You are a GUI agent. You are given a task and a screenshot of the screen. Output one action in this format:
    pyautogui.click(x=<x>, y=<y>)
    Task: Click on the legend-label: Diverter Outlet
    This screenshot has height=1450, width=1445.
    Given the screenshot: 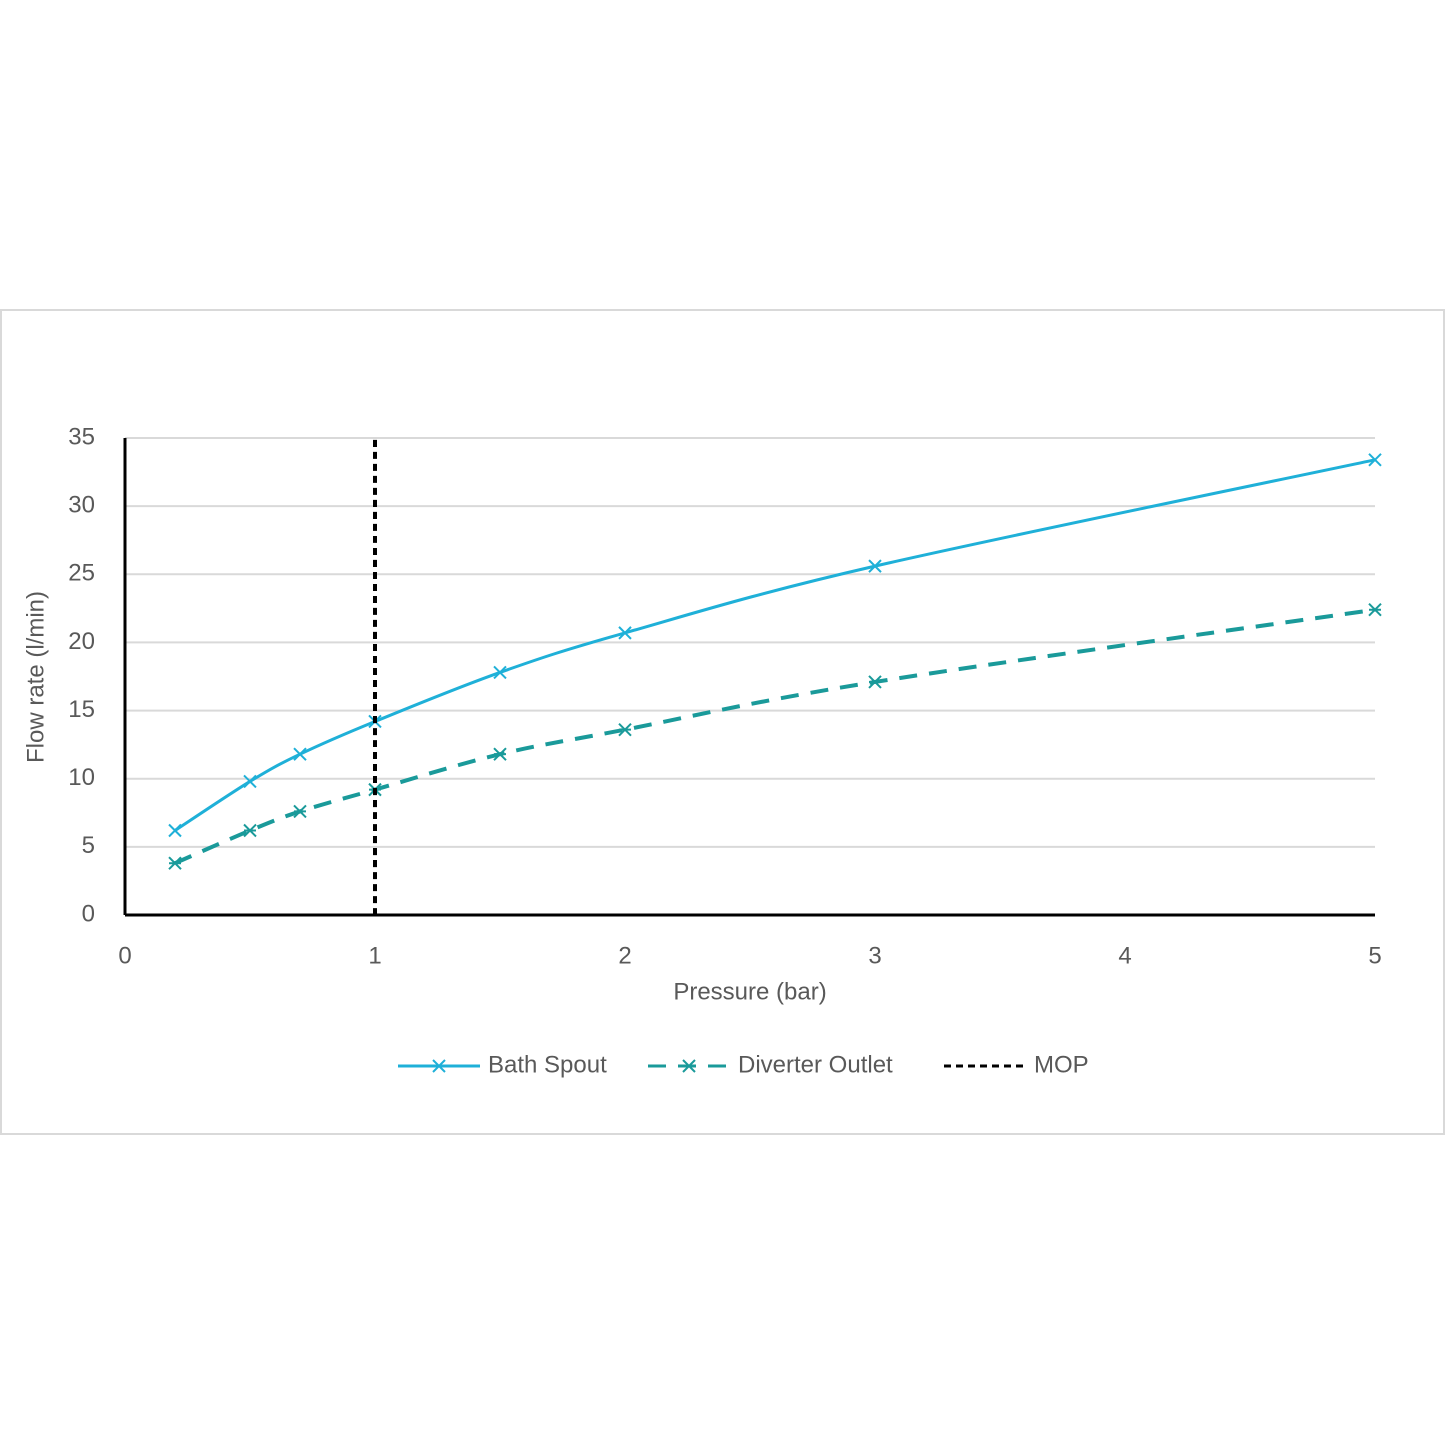 What is the action you would take?
    pyautogui.click(x=815, y=1064)
    